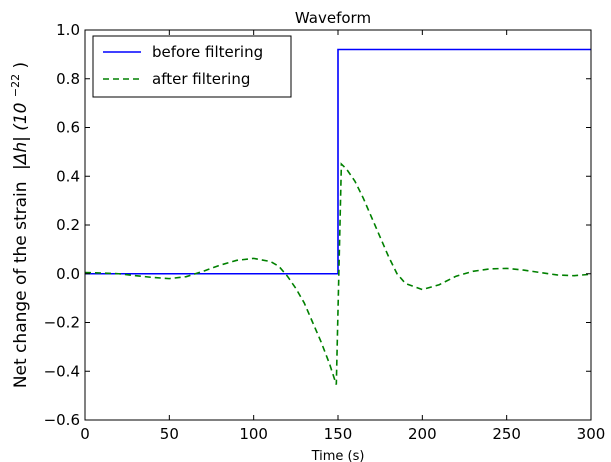 The image size is (611, 462). Describe the element at coordinates (68, 128) in the screenshot. I see `y-tick-label: 0.6` at that location.